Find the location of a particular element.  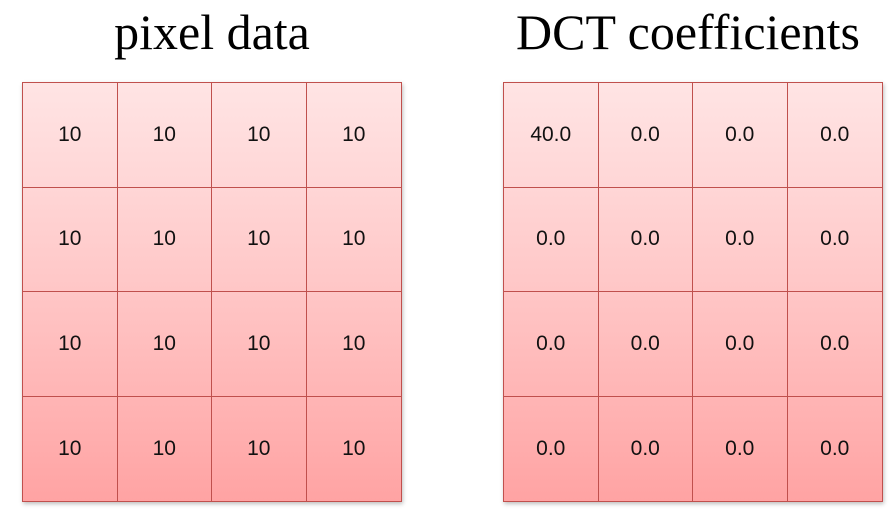

dct-coefficients-title: DCT coefficients is located at coordinates (688, 32).